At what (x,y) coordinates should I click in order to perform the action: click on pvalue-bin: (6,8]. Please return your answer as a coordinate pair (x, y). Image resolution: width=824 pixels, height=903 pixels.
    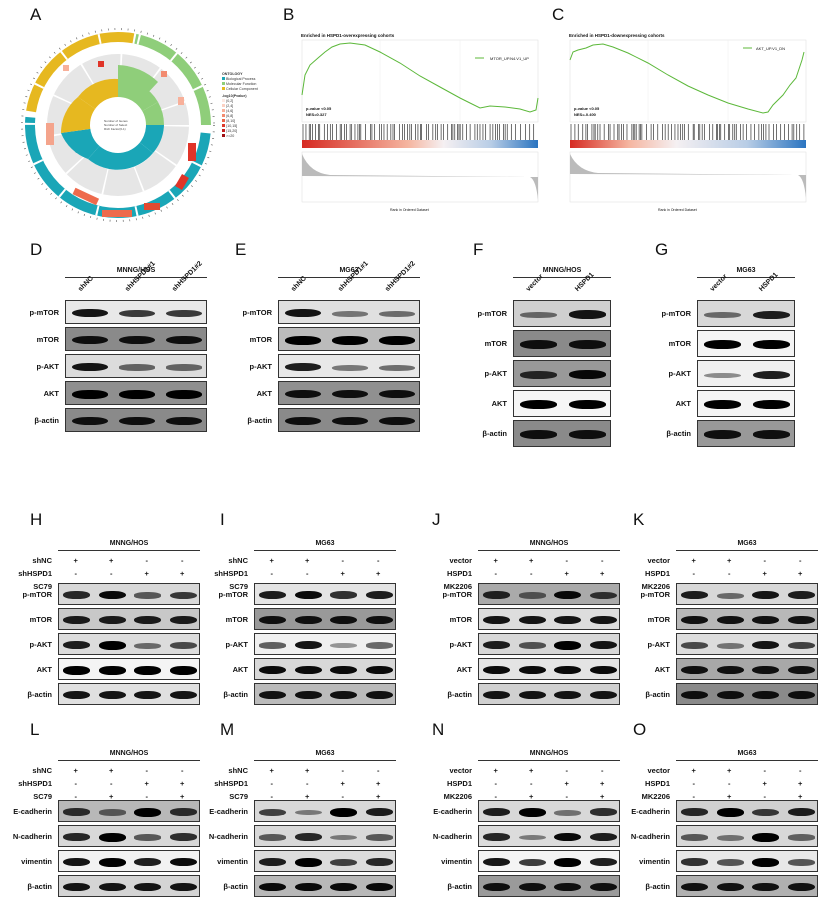
    Looking at the image, I should click on (252, 116).